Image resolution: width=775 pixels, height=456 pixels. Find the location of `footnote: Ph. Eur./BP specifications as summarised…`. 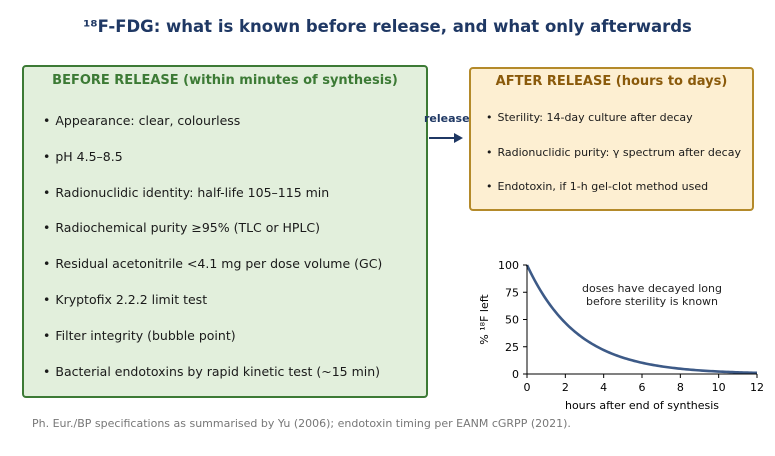

footnote: Ph. Eur./BP specifications as summarised… is located at coordinates (301, 423).